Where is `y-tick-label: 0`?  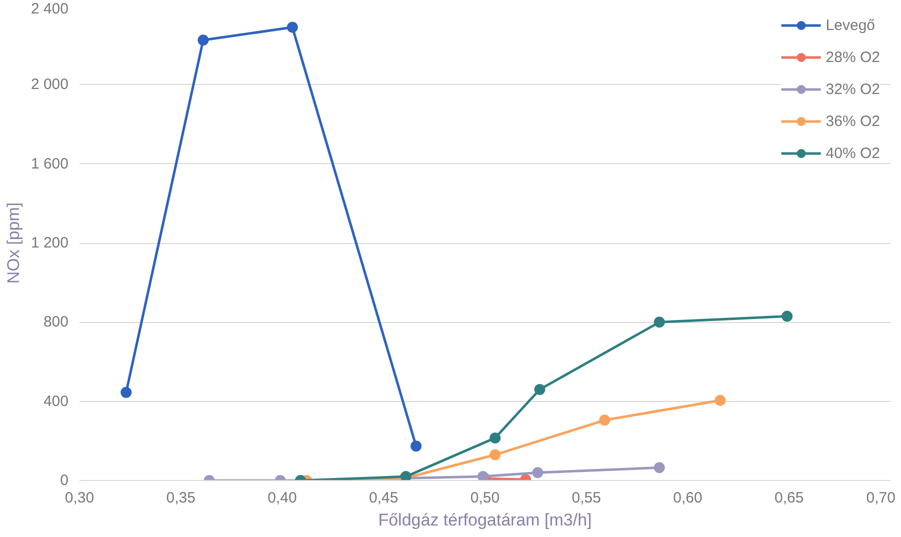
y-tick-label: 0 is located at coordinates (64, 480).